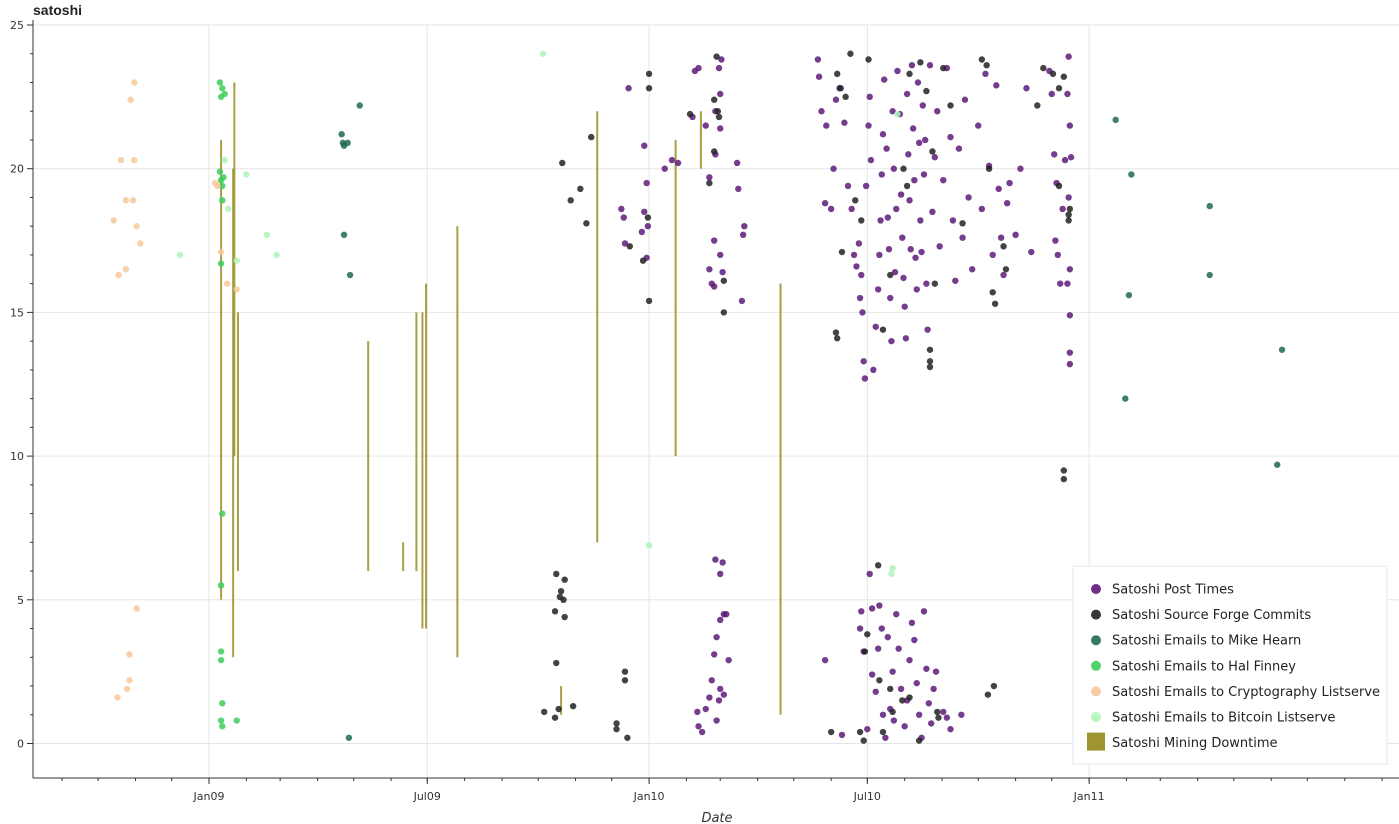  What do you see at coordinates (1196, 641) in the screenshot?
I see `legend-item: Satoshi Emails to Mike Hearn` at bounding box center [1196, 641].